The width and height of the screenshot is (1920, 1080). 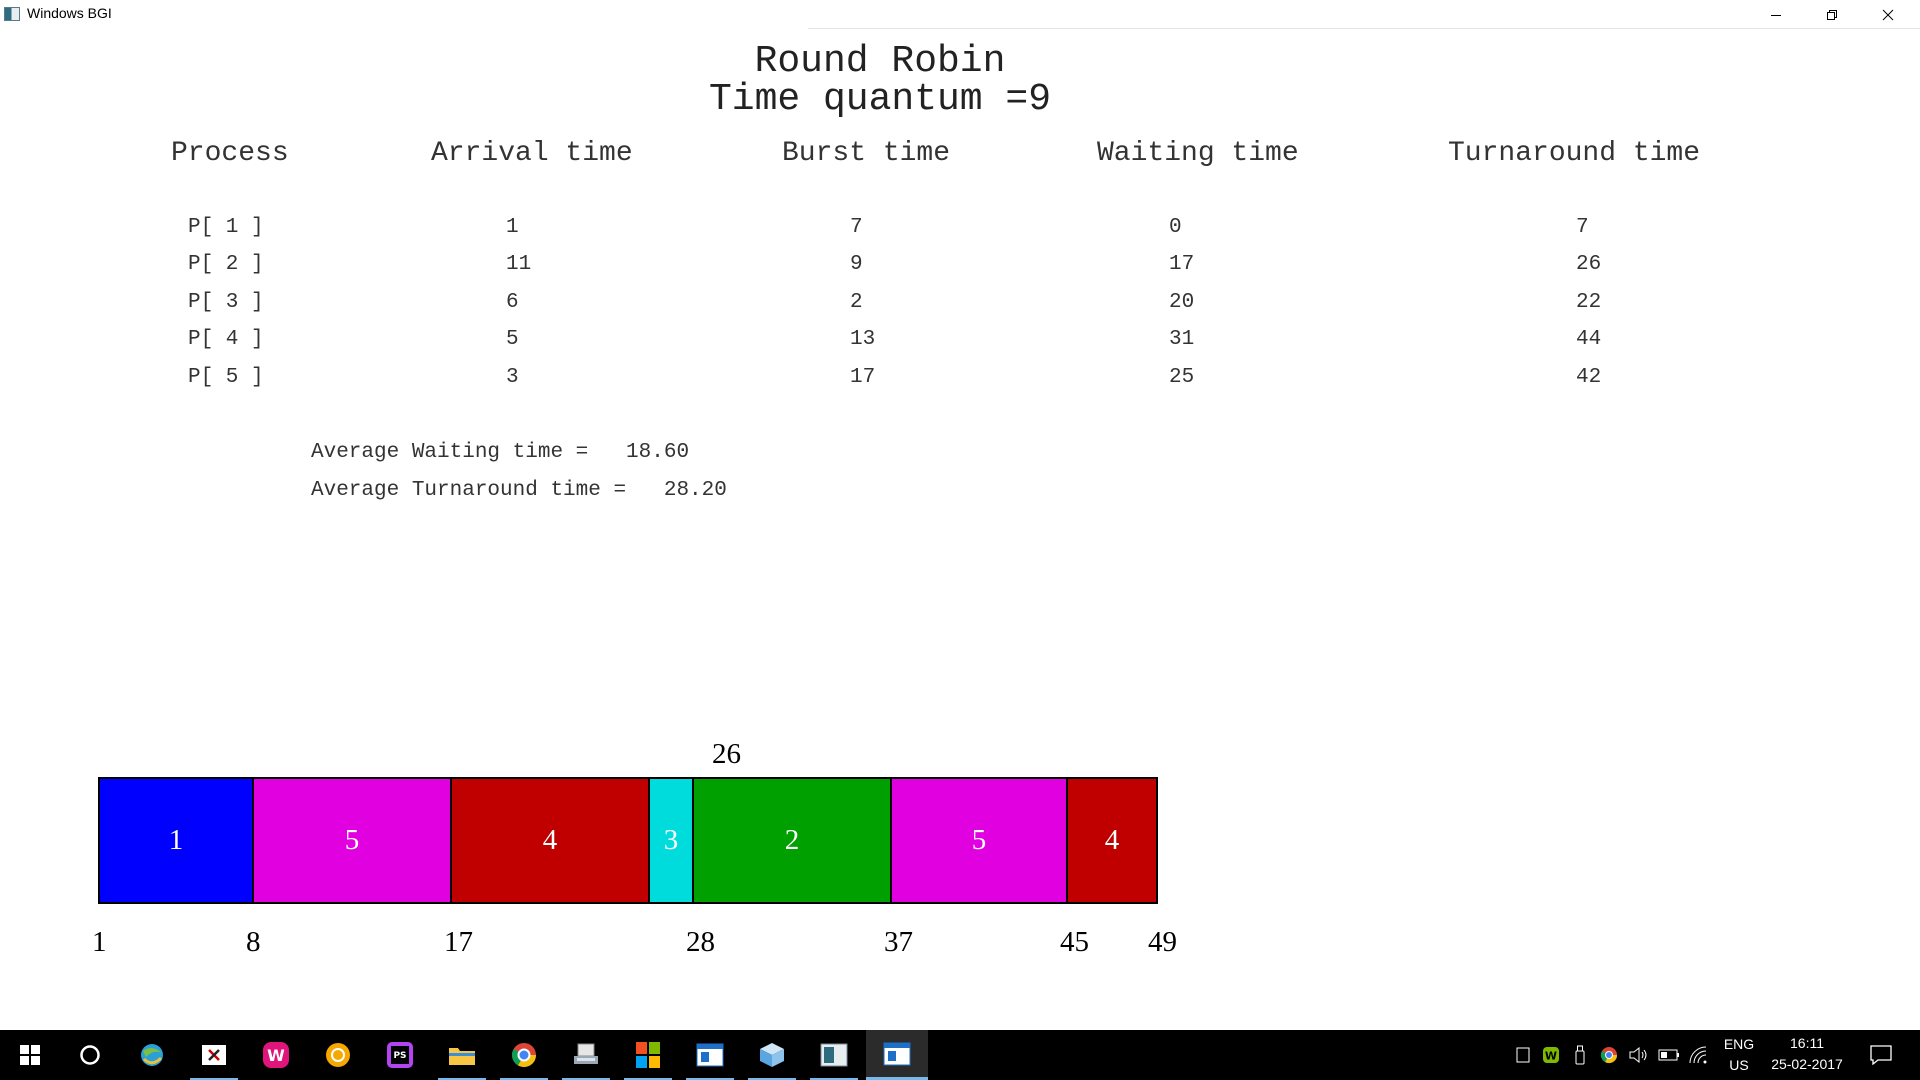 What do you see at coordinates (519, 264) in the screenshot?
I see `table-cell: 11` at bounding box center [519, 264].